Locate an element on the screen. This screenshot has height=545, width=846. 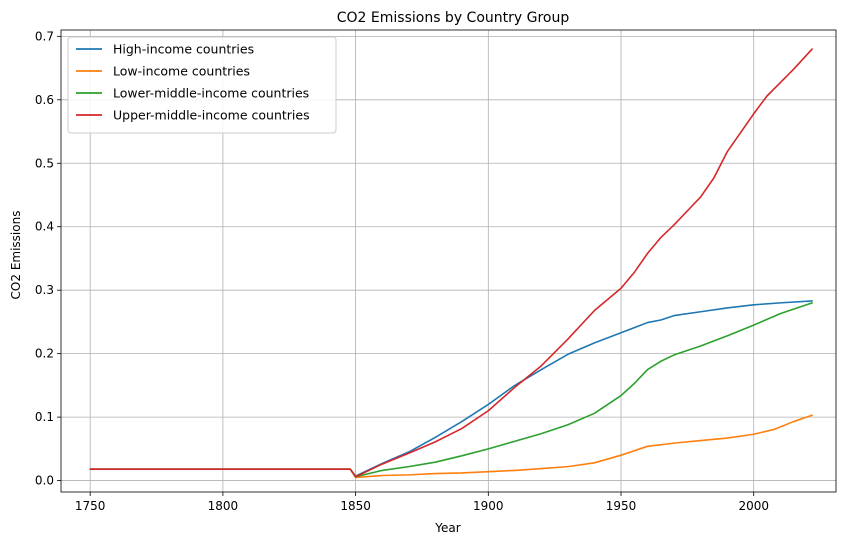
y-axis-label: CO2 Emissions is located at coordinates (16, 255).